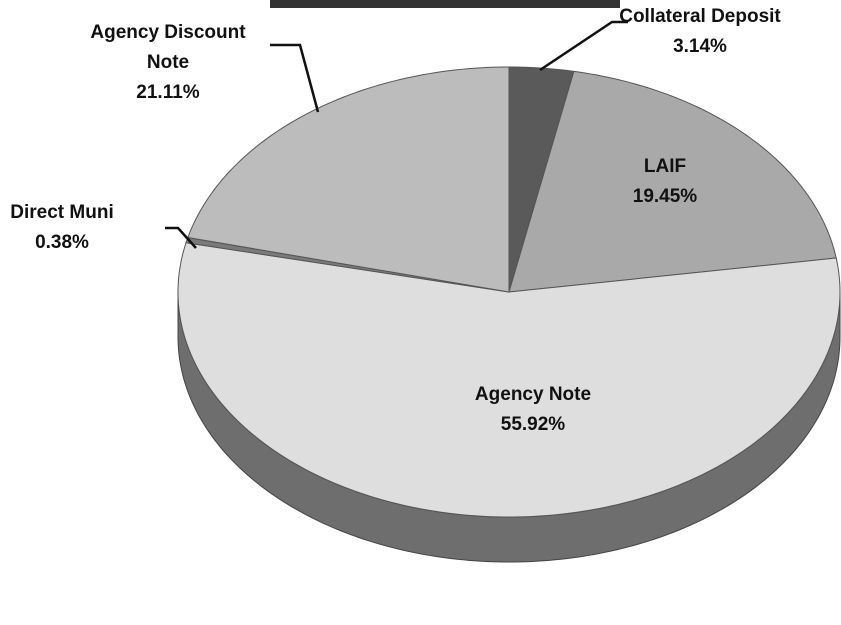 This screenshot has height=625, width=841. I want to click on data-label: Agency Discount Note 21.11%, so click(168, 63).